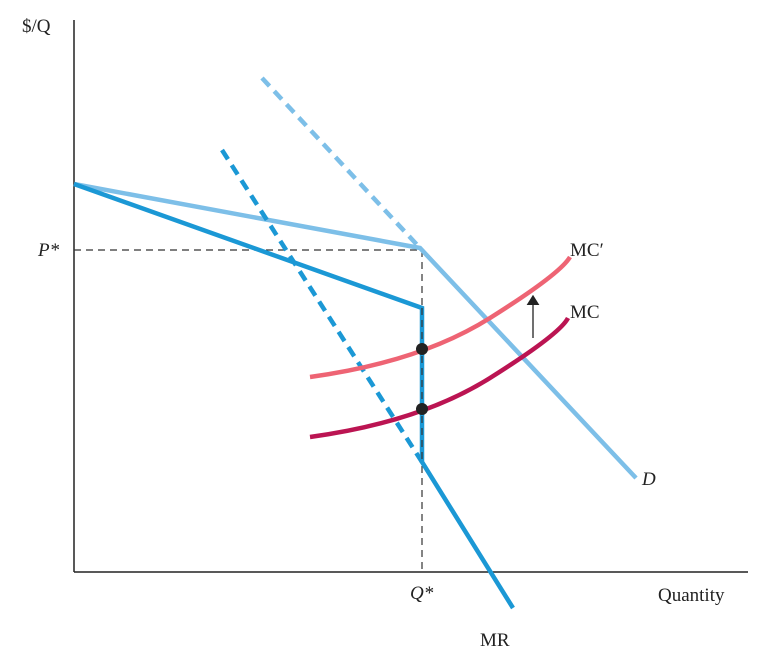 This screenshot has width=768, height=663. What do you see at coordinates (422, 349) in the screenshot?
I see `equilibrium-point-mc-shifted` at bounding box center [422, 349].